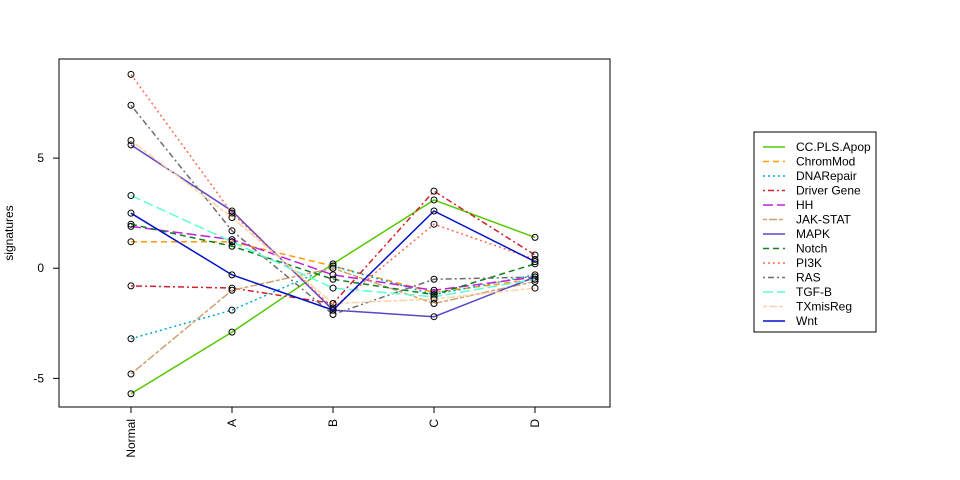 Image resolution: width=960 pixels, height=480 pixels. What do you see at coordinates (333, 432) in the screenshot?
I see `x-axis: Normal A B C D` at bounding box center [333, 432].